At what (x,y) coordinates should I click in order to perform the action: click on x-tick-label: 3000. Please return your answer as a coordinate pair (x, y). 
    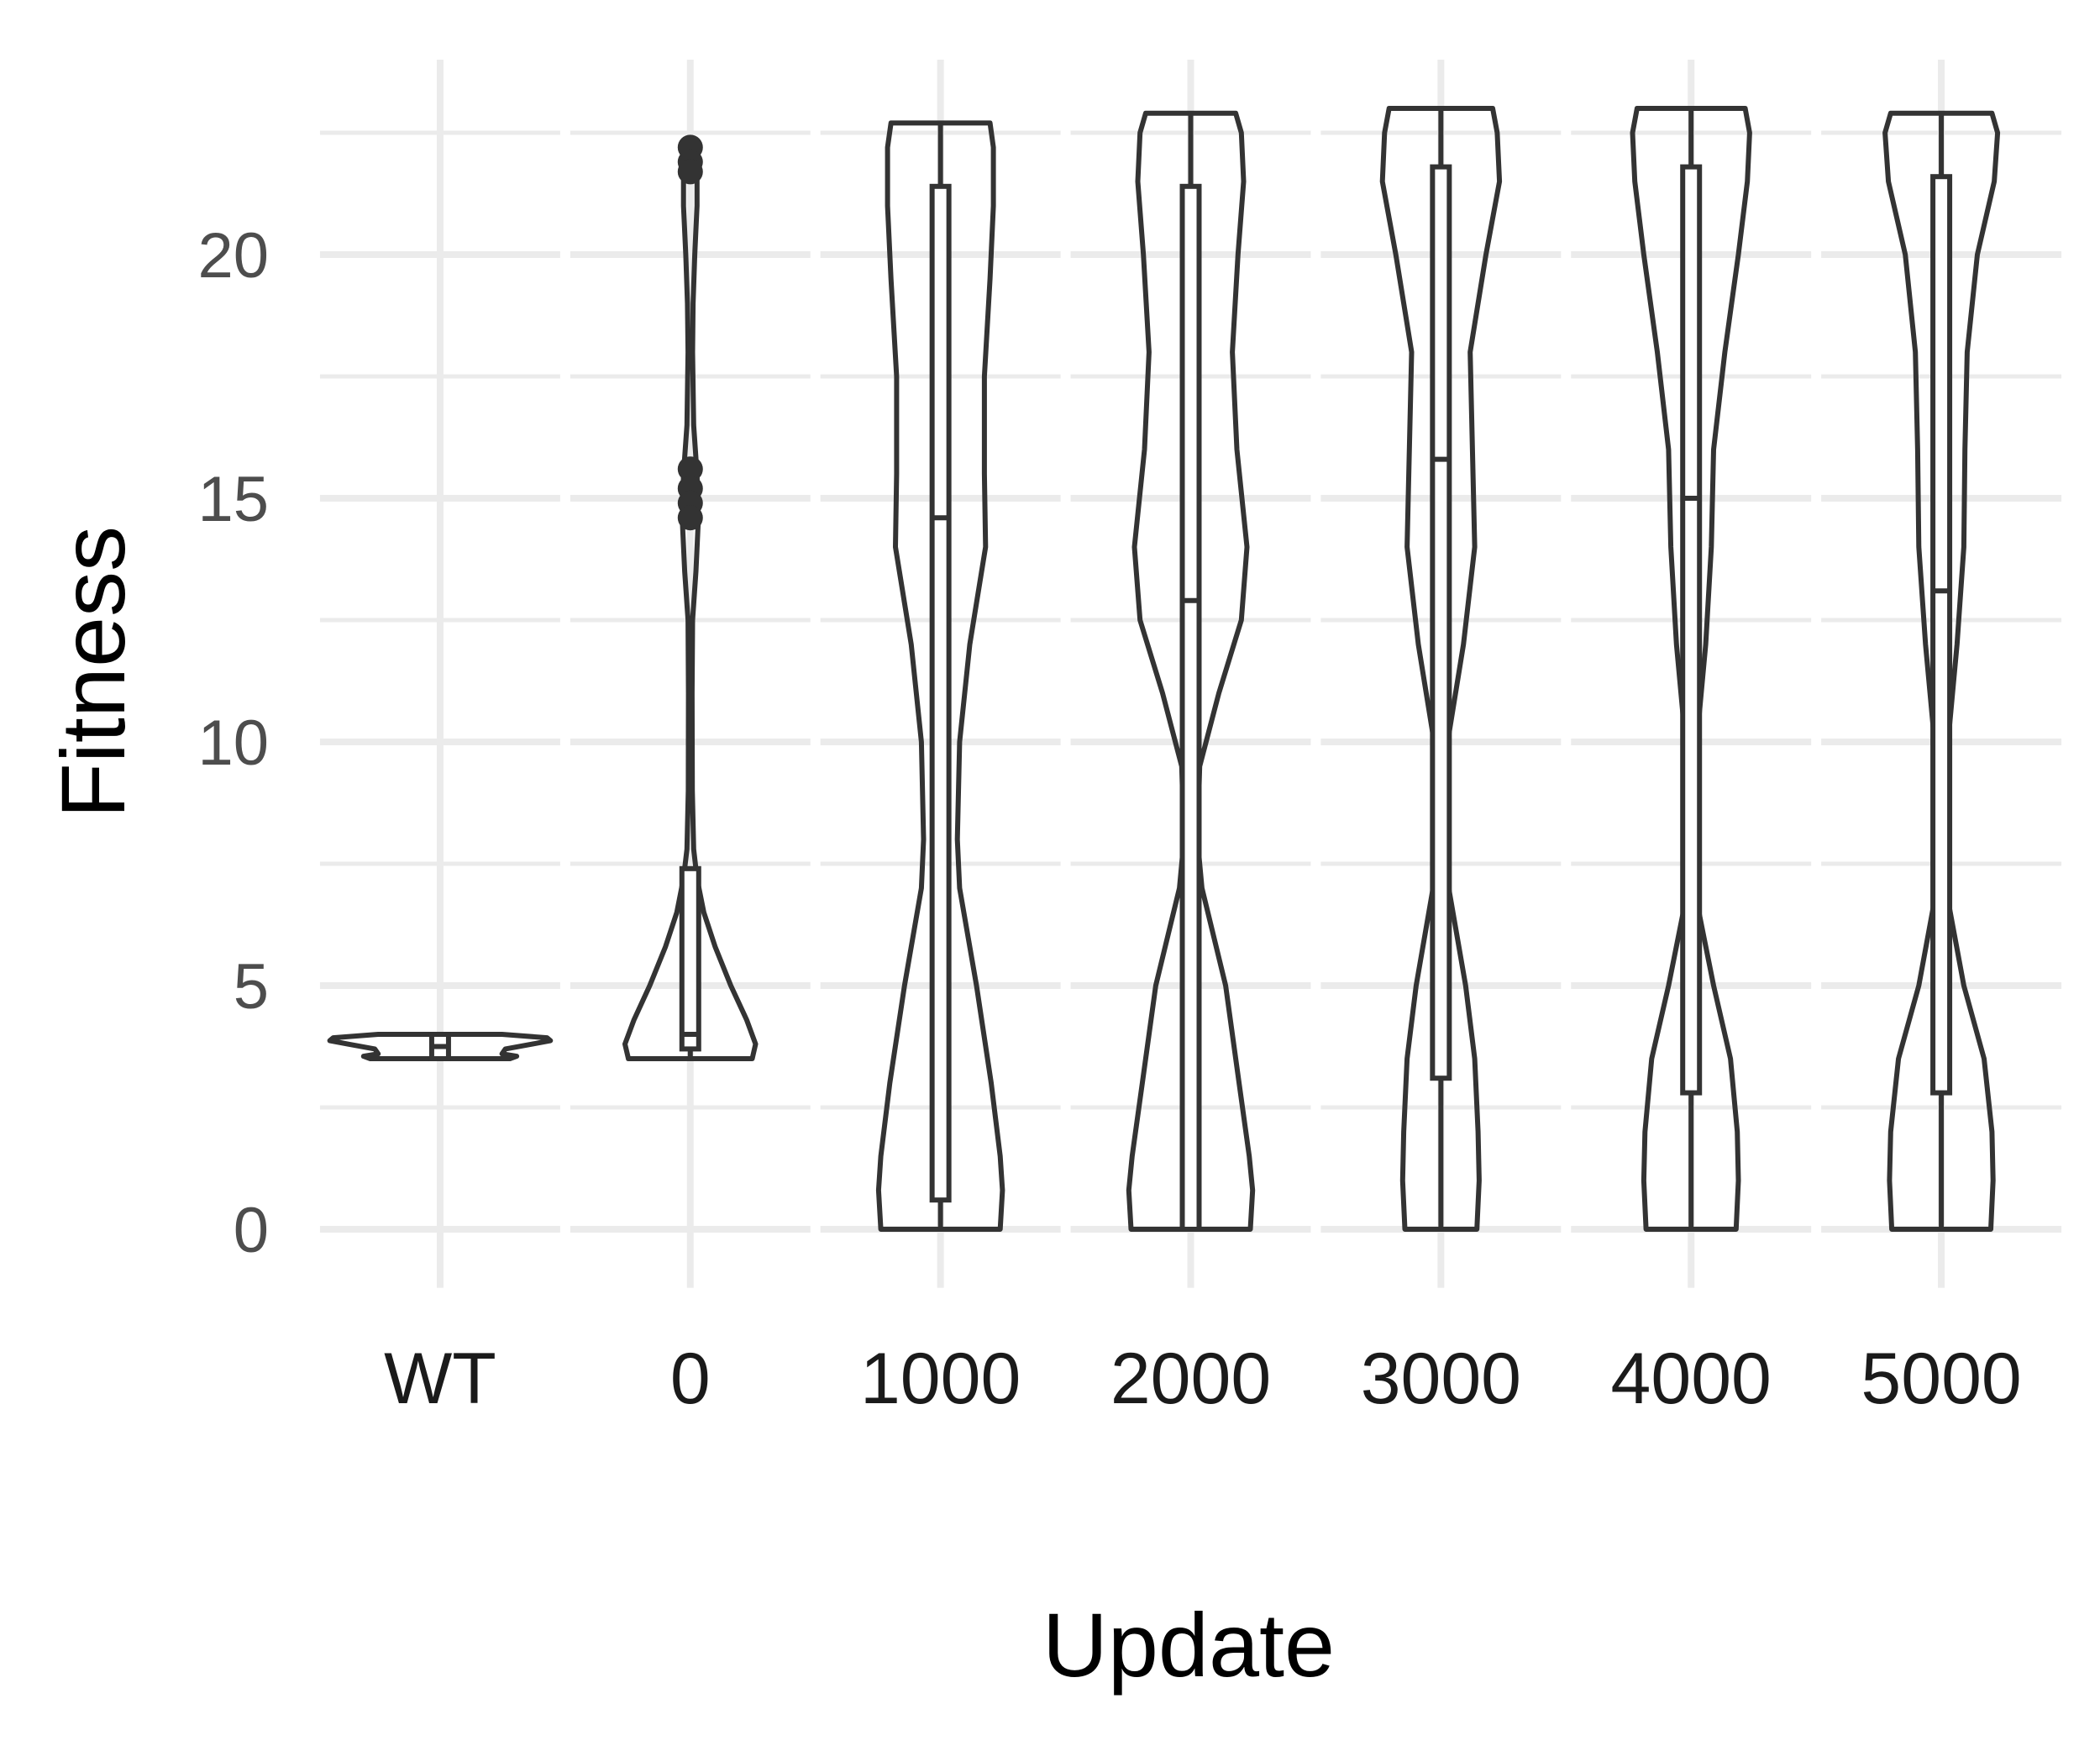
    Looking at the image, I should click on (1441, 1378).